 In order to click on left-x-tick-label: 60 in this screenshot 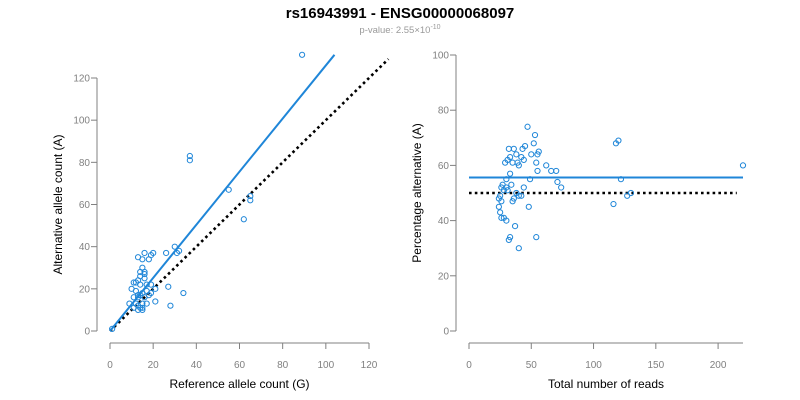, I will do `click(240, 365)`.